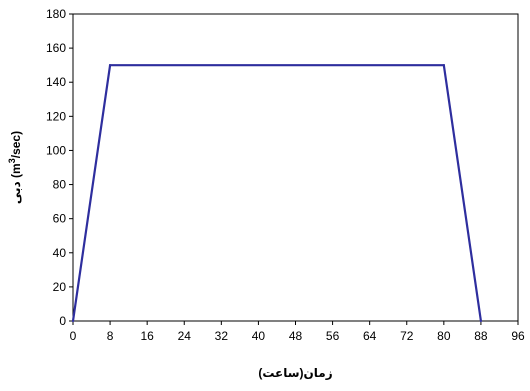 The image size is (530, 391). What do you see at coordinates (185, 336) in the screenshot?
I see `x-tick-label: 24` at bounding box center [185, 336].